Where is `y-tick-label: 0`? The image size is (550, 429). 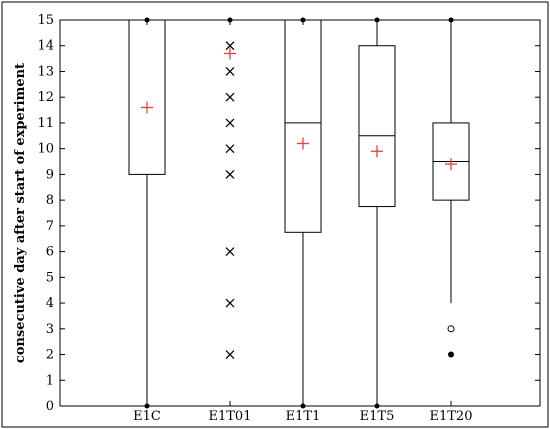 y-tick-label: 0 is located at coordinates (50, 406).